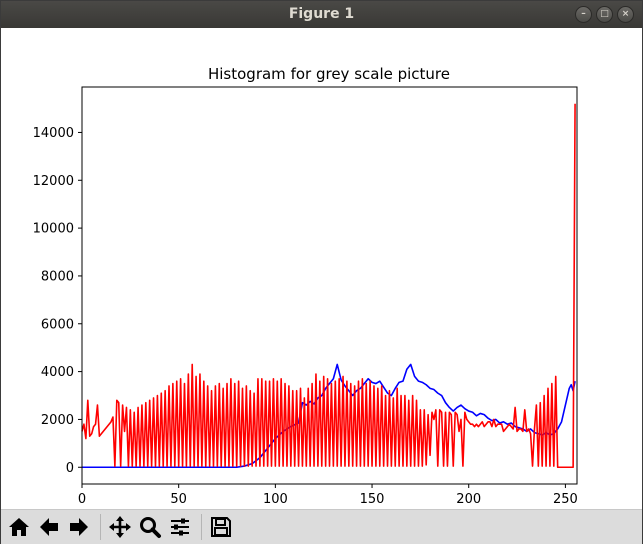  I want to click on y-tick-label: 10000, so click(53, 229).